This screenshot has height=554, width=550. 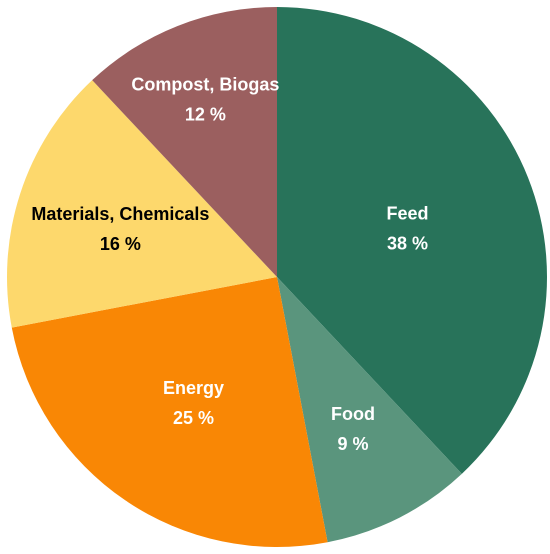 What do you see at coordinates (193, 388) in the screenshot?
I see `pie-label-name: Energy` at bounding box center [193, 388].